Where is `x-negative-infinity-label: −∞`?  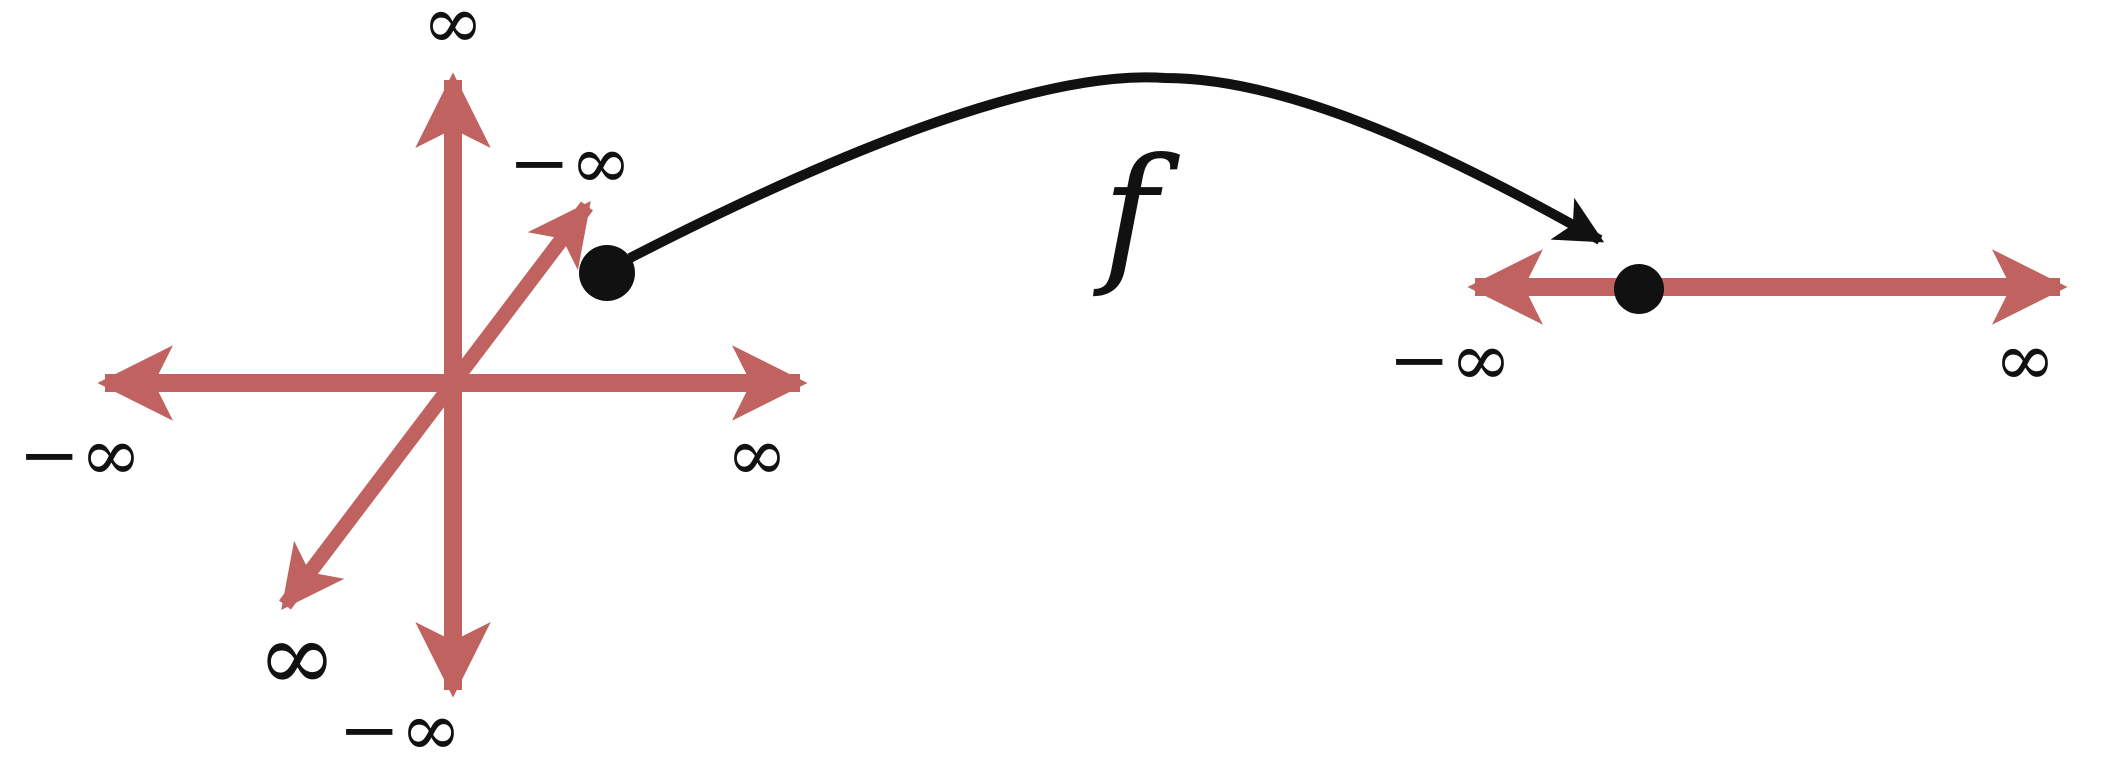 x-negative-infinity-label: −∞ is located at coordinates (80, 455).